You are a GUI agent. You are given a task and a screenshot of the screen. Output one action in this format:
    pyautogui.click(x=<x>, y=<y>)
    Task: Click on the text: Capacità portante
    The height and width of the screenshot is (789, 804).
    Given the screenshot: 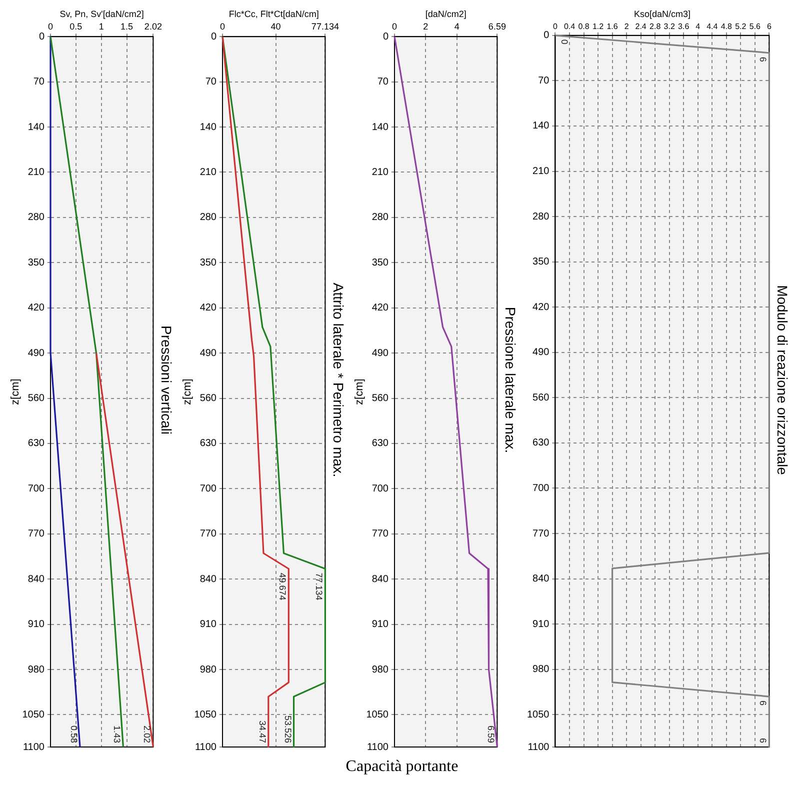 What is the action you would take?
    pyautogui.click(x=402, y=767)
    